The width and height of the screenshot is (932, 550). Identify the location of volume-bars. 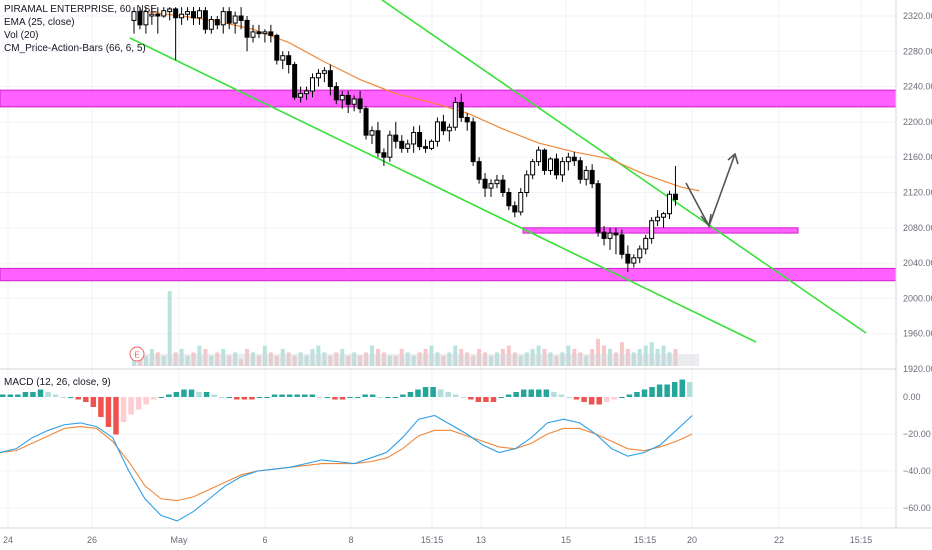
(416, 328).